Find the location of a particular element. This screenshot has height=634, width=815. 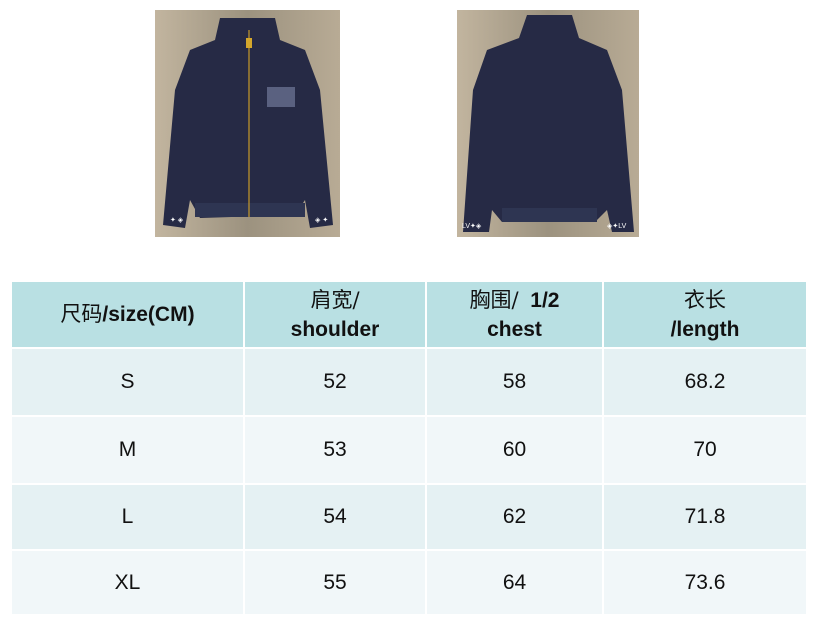

header-size: 尺码/size(CM) is located at coordinates (127, 314).